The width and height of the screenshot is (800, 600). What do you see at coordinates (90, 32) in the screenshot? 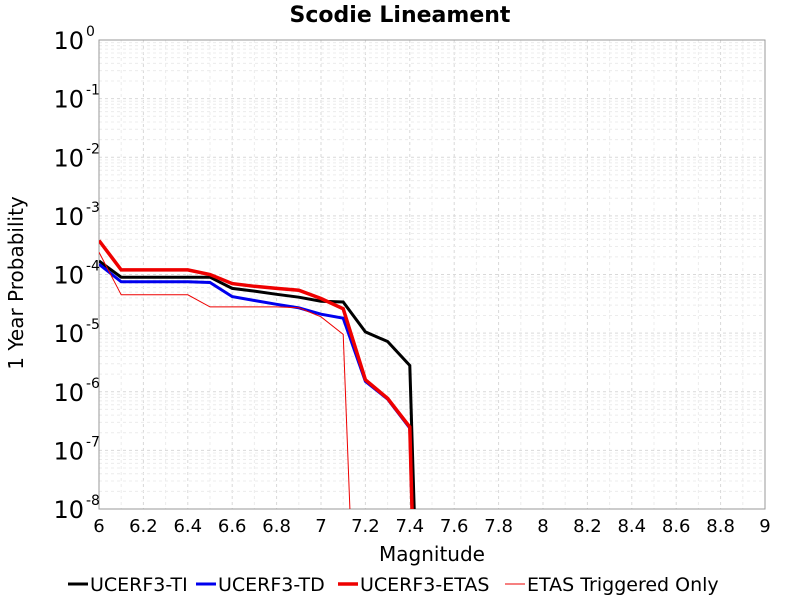
I see `y-tick-exponent: 0` at bounding box center [90, 32].